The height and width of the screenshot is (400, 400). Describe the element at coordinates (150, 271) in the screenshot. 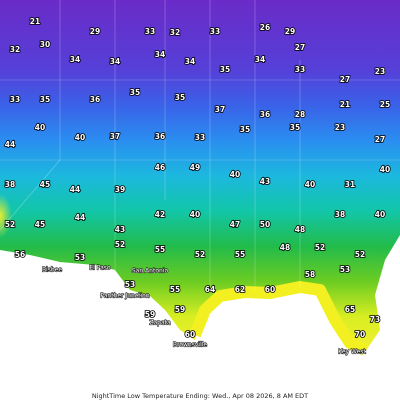

I see `city-label: San Antonio` at that location.